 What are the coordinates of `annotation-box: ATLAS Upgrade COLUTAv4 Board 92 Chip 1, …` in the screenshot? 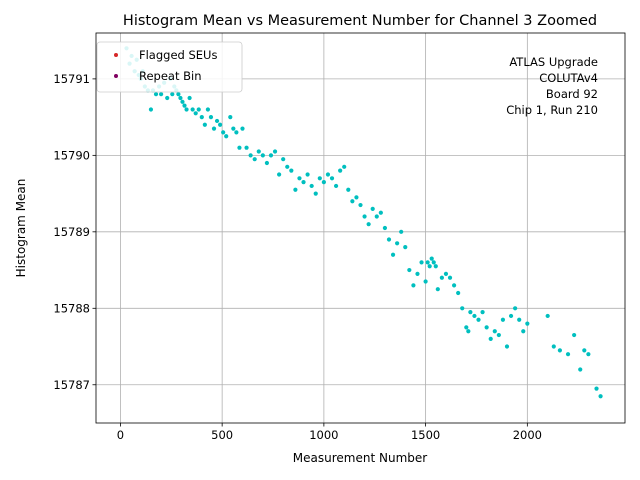 It's located at (552, 86).